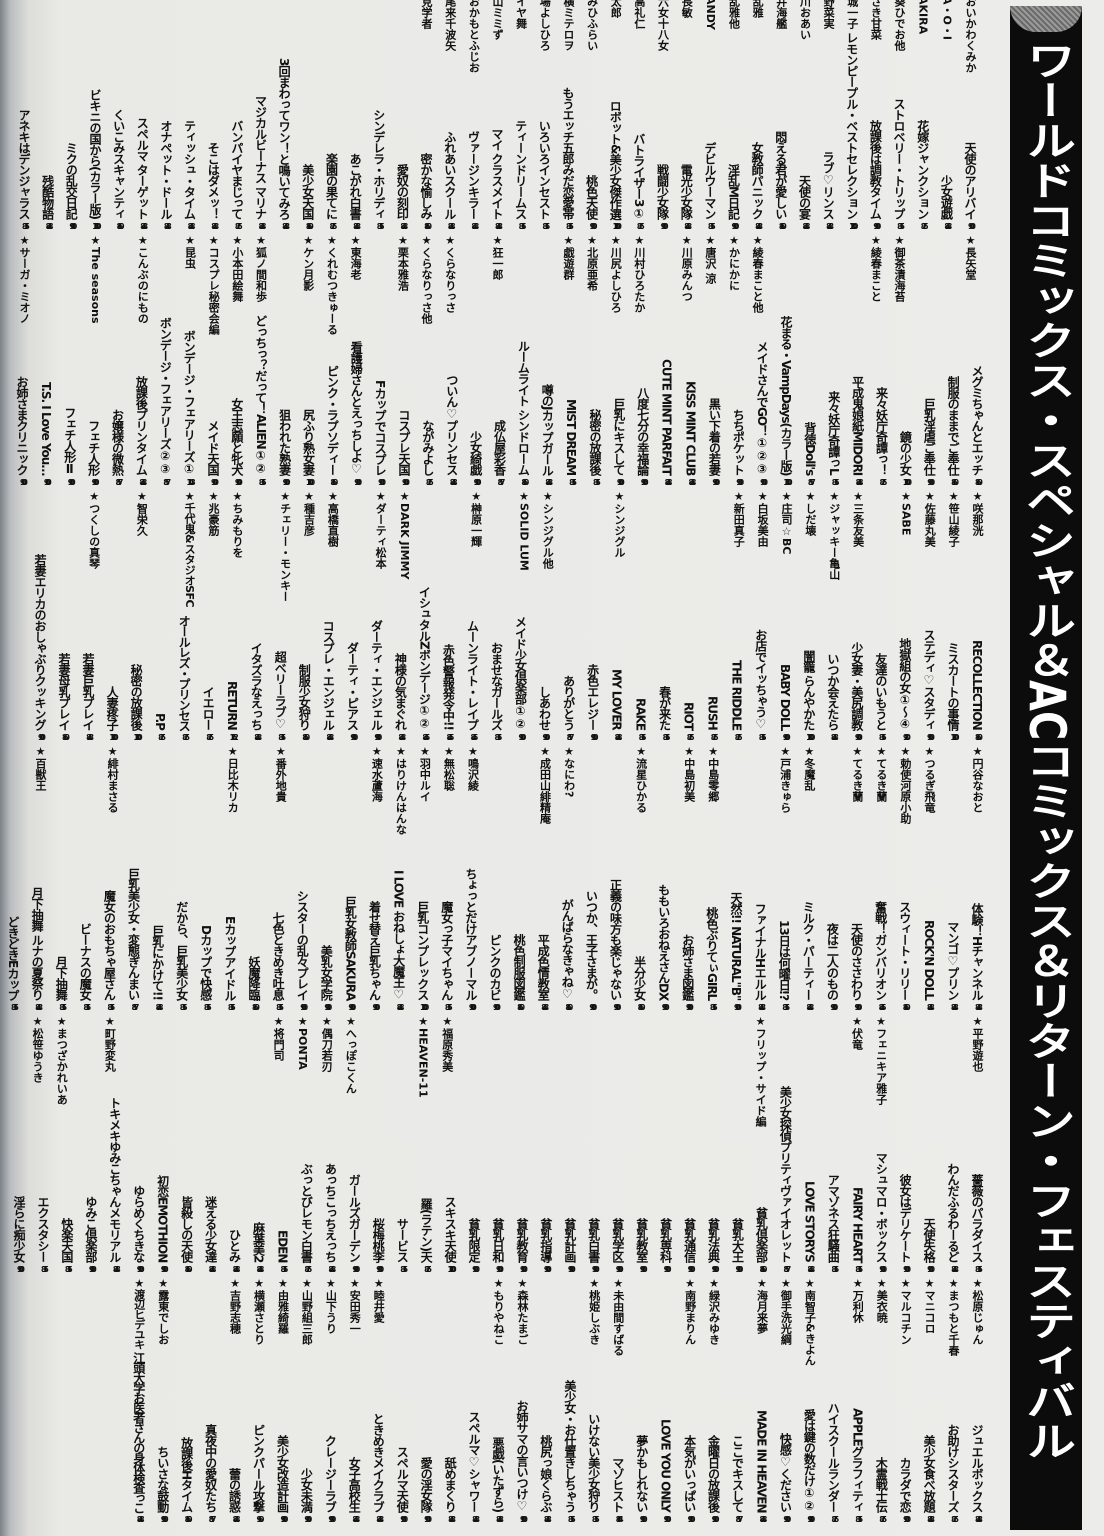 The height and width of the screenshot is (1536, 1104). I want to click on author-fragment: おいかわくみか, so click(970, 36).